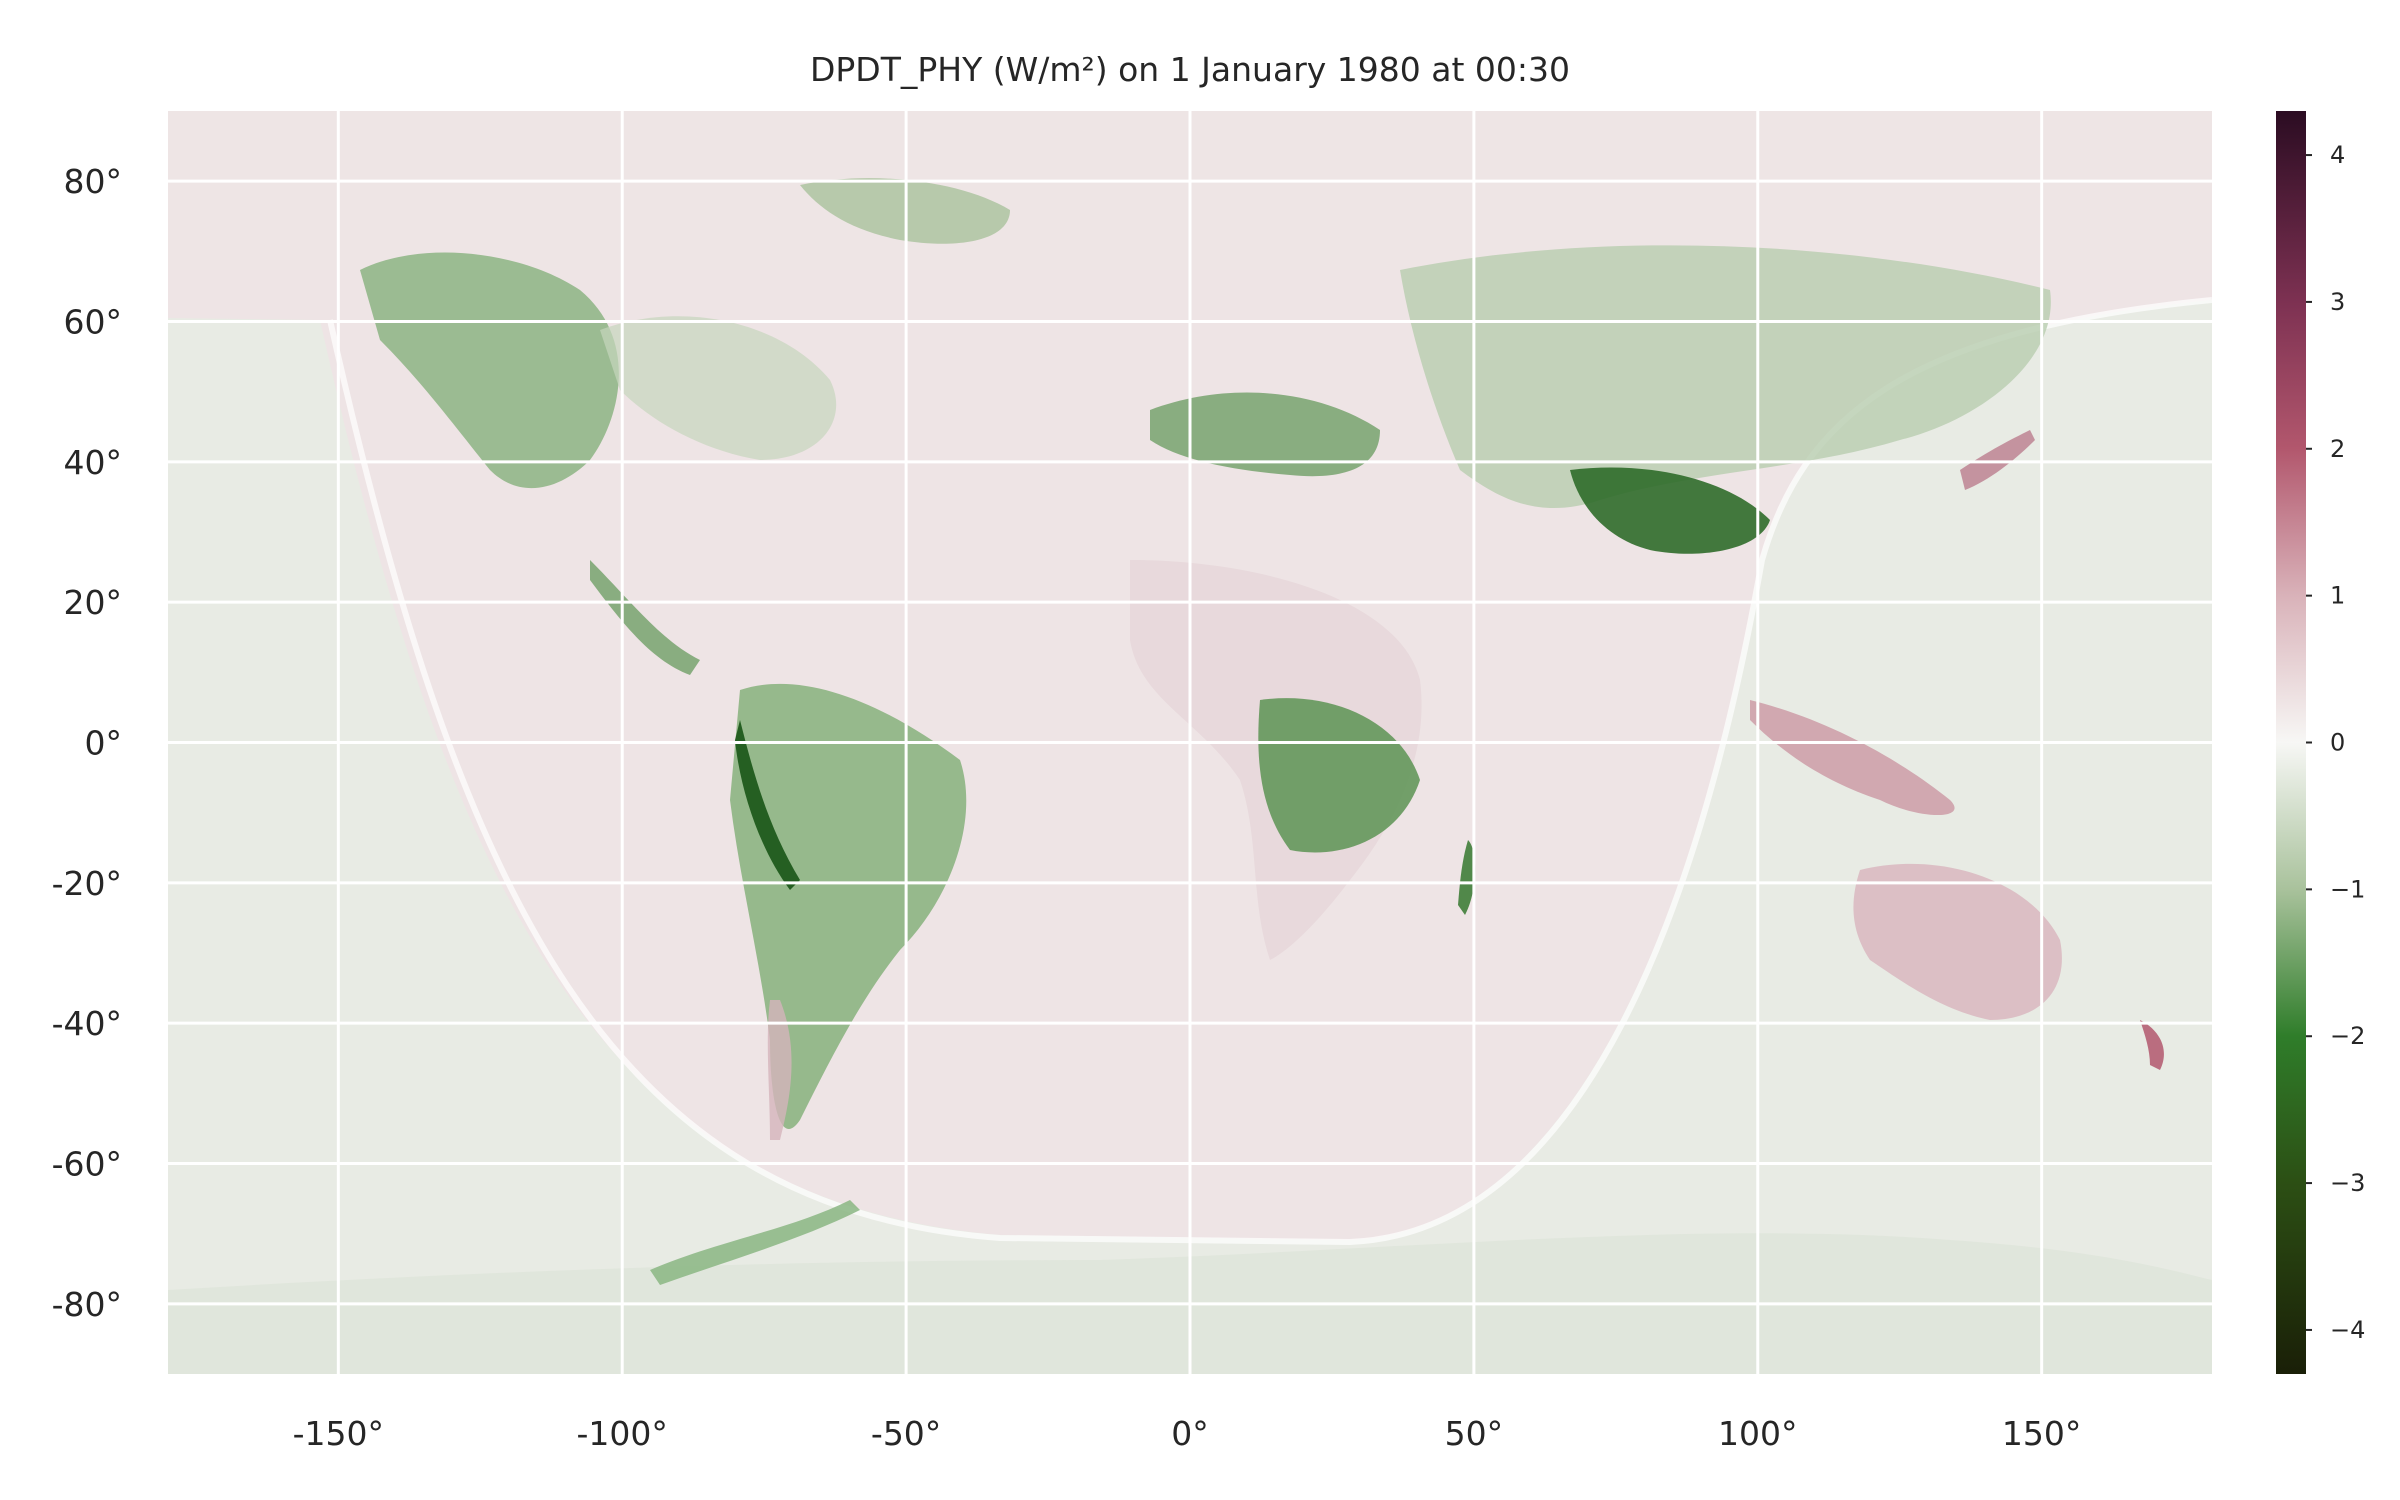 The height and width of the screenshot is (1500, 2400). Describe the element at coordinates (767, 805) in the screenshot. I see `land-andes` at that location.